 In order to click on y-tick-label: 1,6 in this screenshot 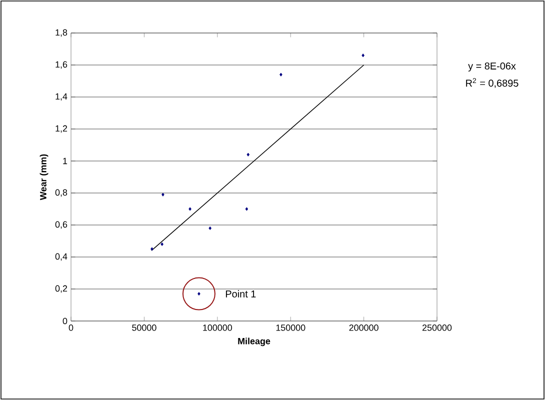, I will do `click(62, 65)`.